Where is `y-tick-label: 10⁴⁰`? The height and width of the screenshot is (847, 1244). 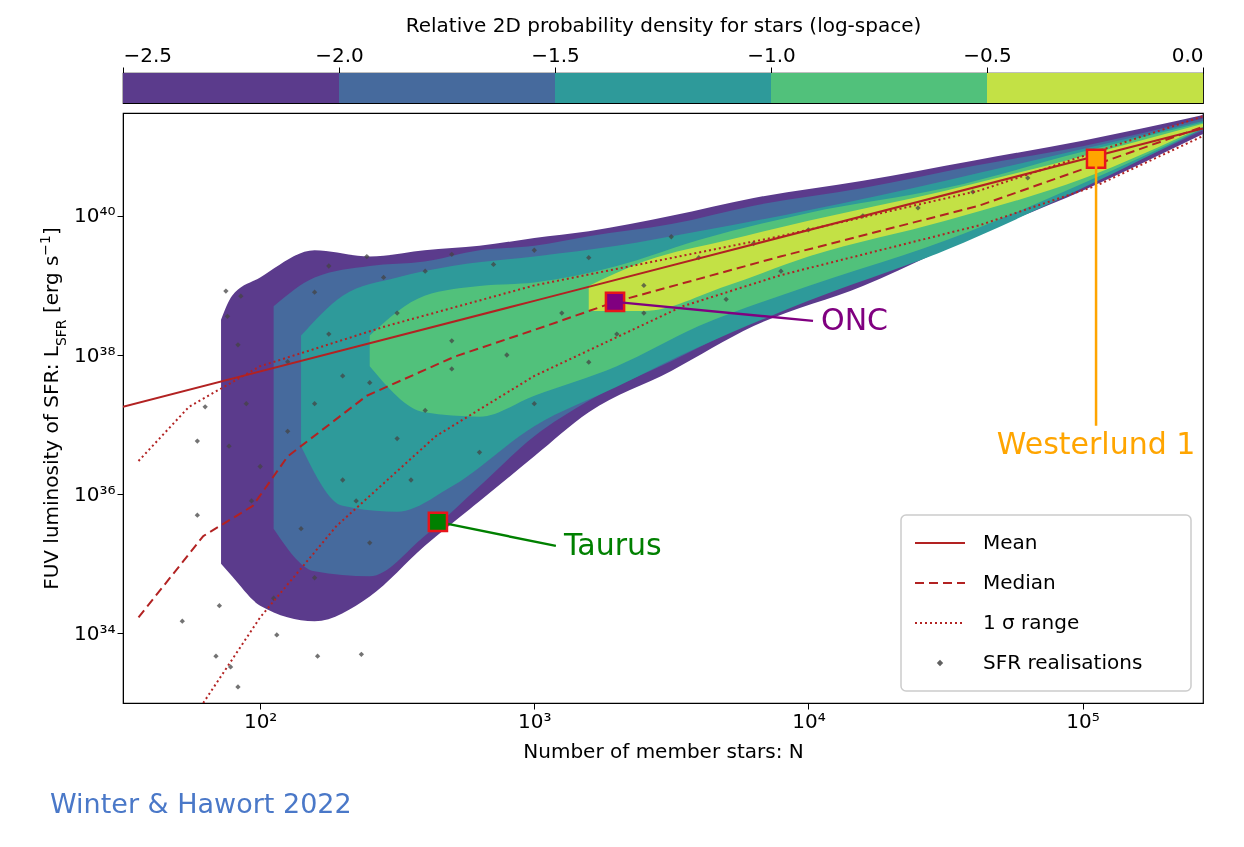 y-tick-label: 10⁴⁰ is located at coordinates (95, 215).